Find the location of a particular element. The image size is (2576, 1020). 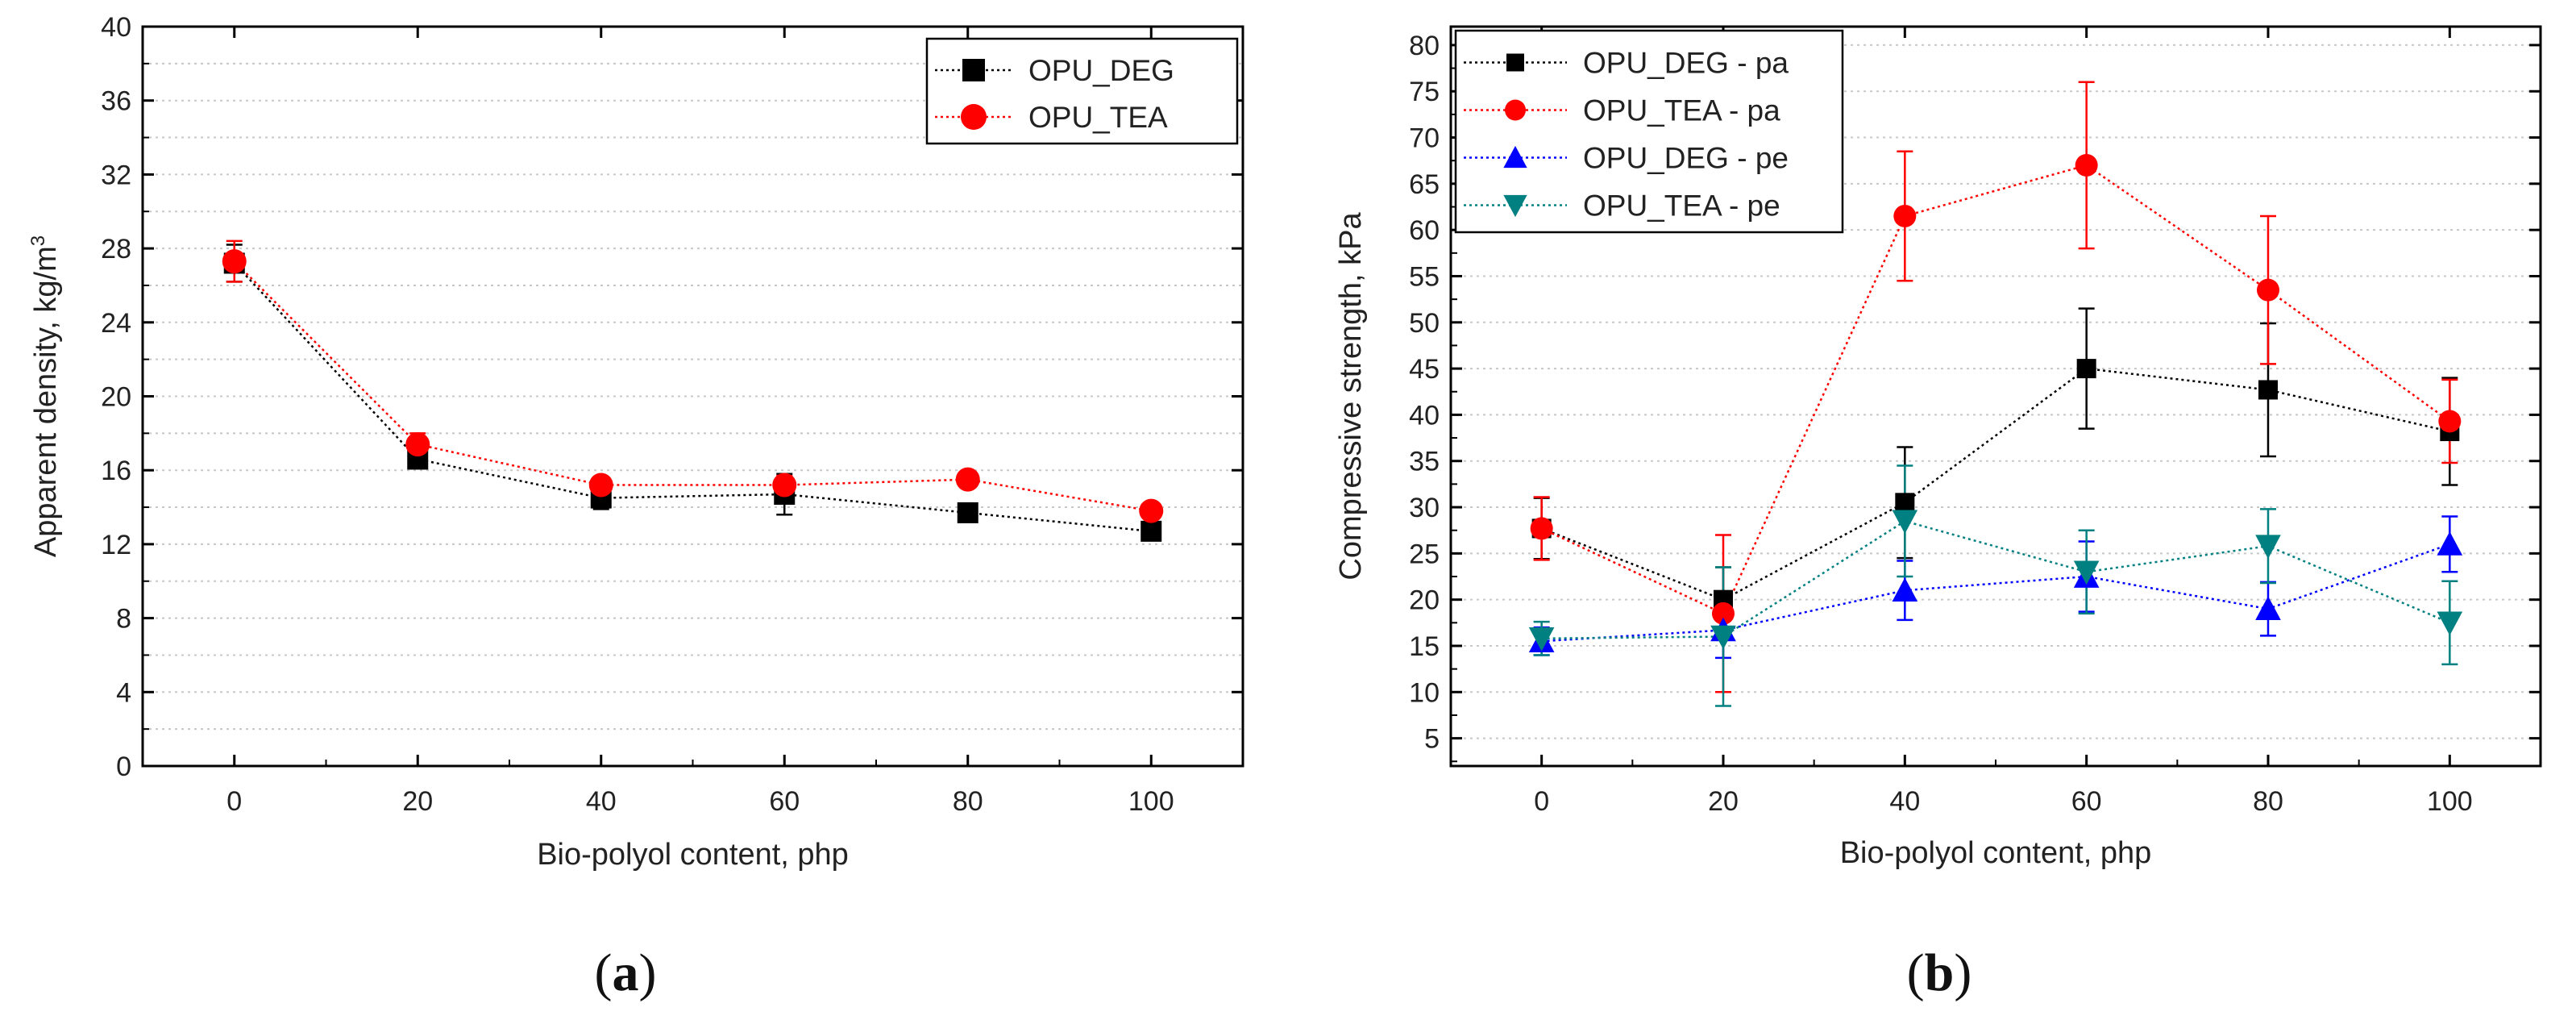

y-tick-label: 36 is located at coordinates (116, 102).